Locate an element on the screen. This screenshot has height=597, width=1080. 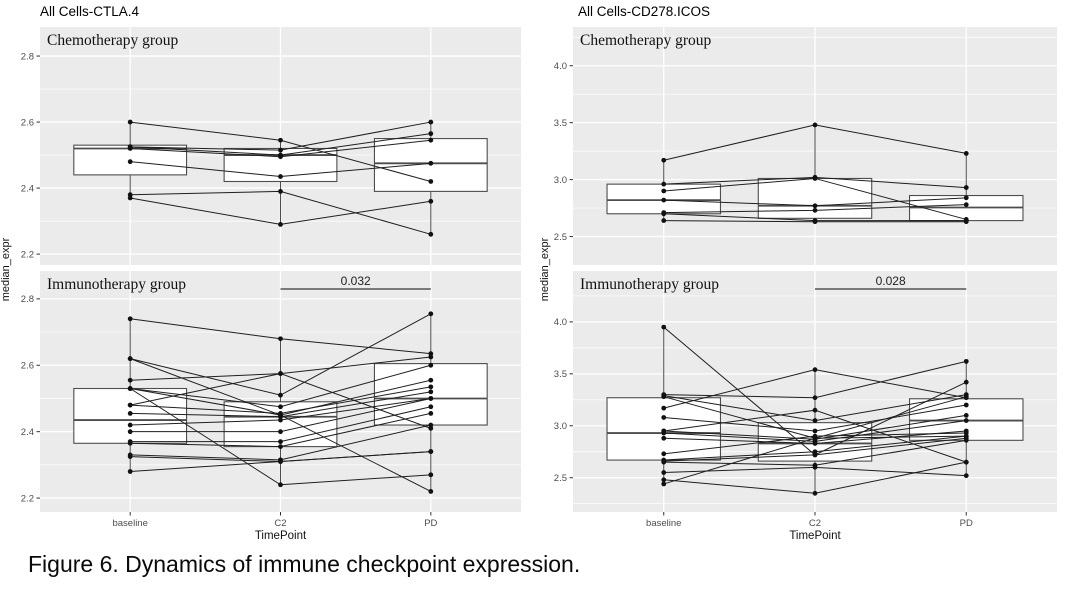
svg-text: 0.032 is located at coordinates (356, 281).